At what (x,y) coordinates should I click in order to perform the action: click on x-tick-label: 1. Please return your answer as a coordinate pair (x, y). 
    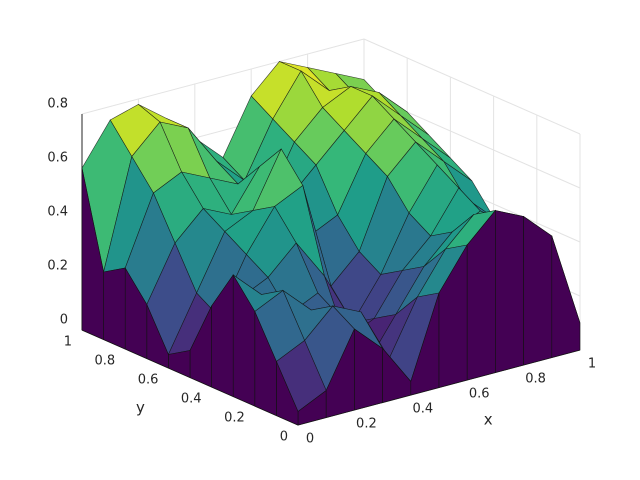
    Looking at the image, I should click on (592, 364).